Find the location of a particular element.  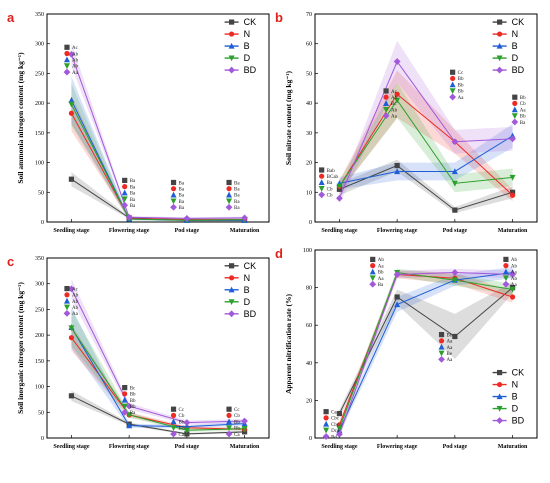

y-tick-label: 60 is located at coordinates (309, 326).